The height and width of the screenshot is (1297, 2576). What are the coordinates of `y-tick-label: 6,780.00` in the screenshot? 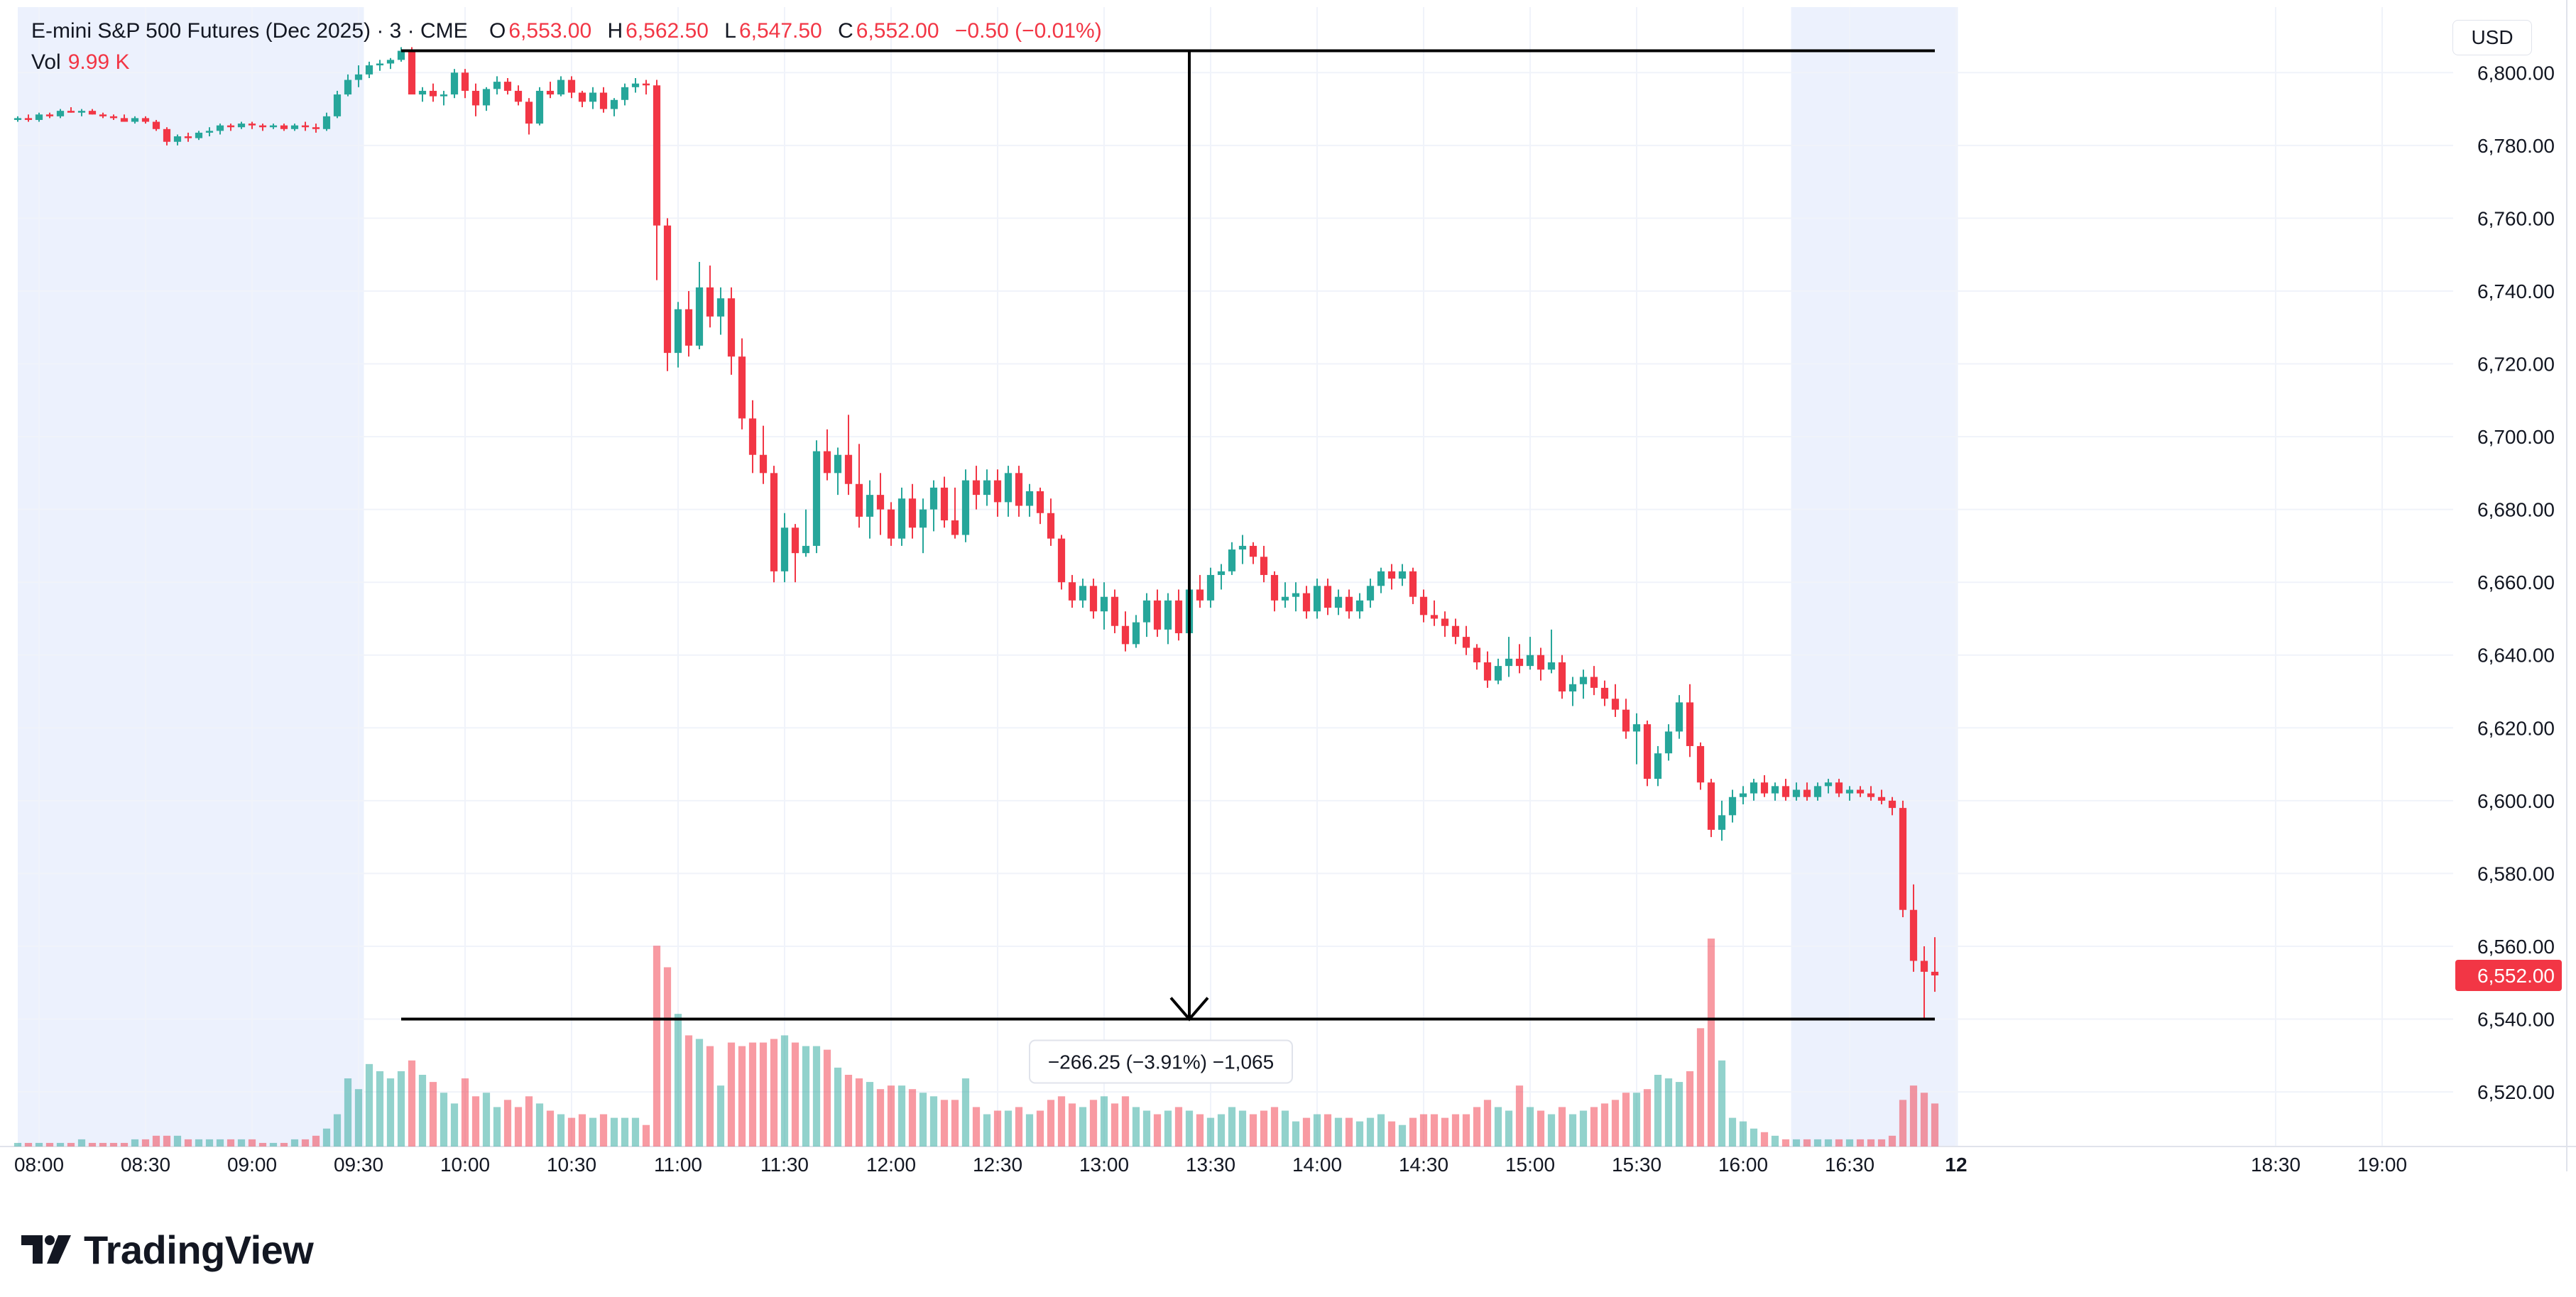 It's located at (2516, 146).